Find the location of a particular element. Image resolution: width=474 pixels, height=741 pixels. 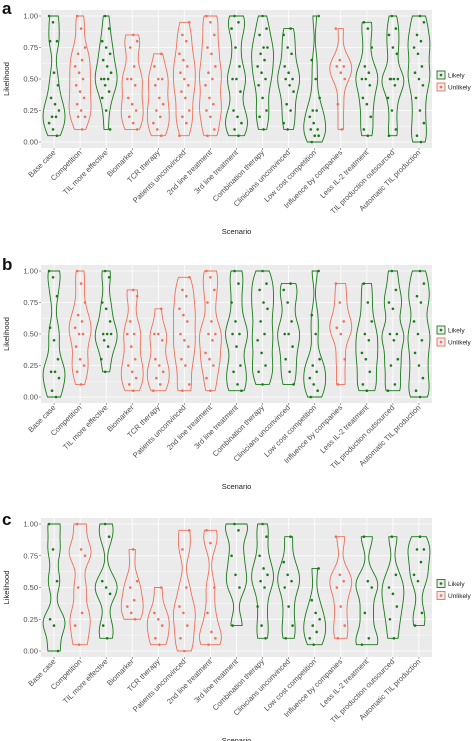

y-tick-label: 1.00 is located at coordinates (30, 271).